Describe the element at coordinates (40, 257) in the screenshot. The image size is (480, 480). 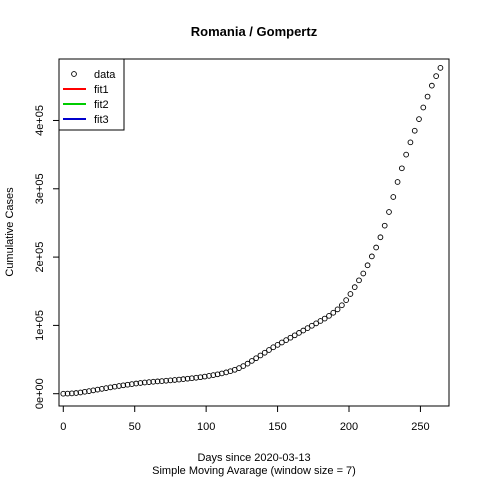
I see `y-tick-label: 2e+05` at that location.